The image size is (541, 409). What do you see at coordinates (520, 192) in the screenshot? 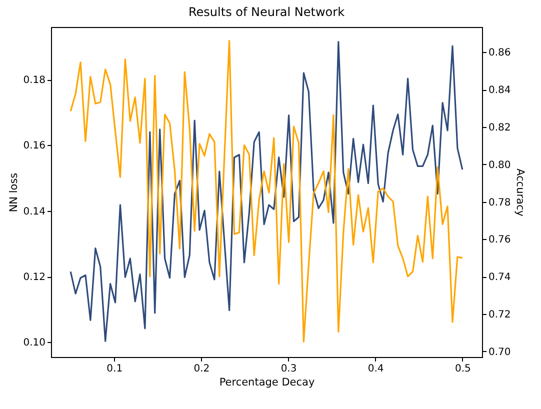
I see `y2-axis-title: Accuracy` at bounding box center [520, 192].